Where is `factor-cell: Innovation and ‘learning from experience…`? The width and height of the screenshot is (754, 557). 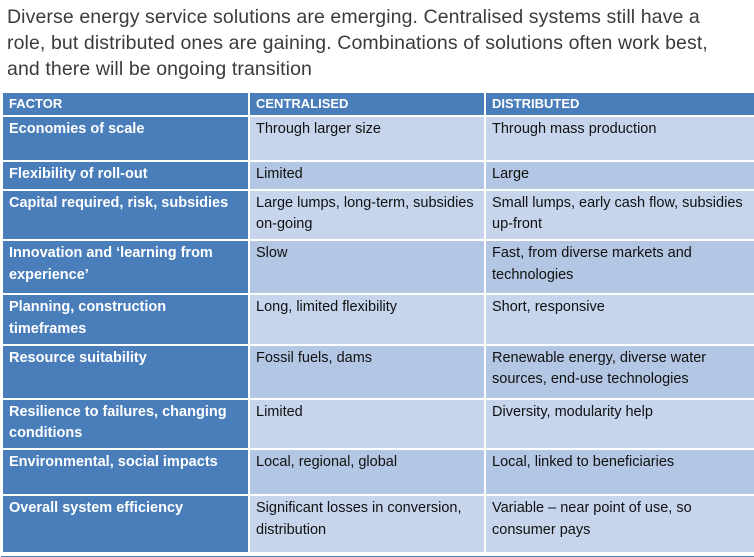
factor-cell: Innovation and ‘learning from experience… is located at coordinates (125, 267).